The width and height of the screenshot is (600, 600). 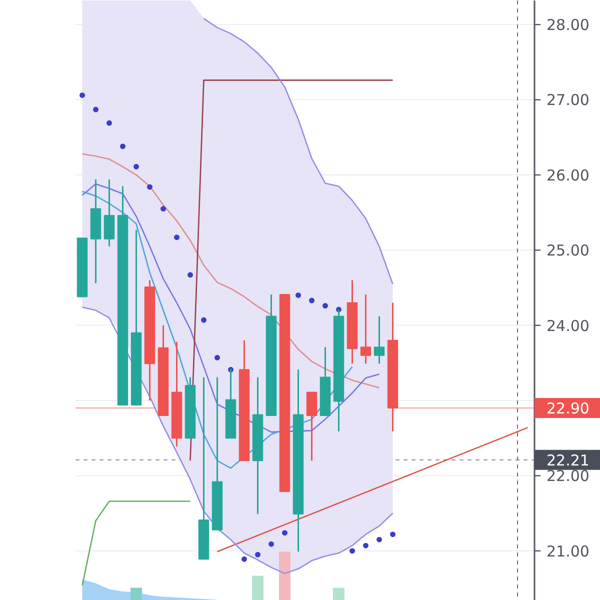 What do you see at coordinates (568, 100) in the screenshot?
I see `y-tick-label: 27.00` at bounding box center [568, 100].